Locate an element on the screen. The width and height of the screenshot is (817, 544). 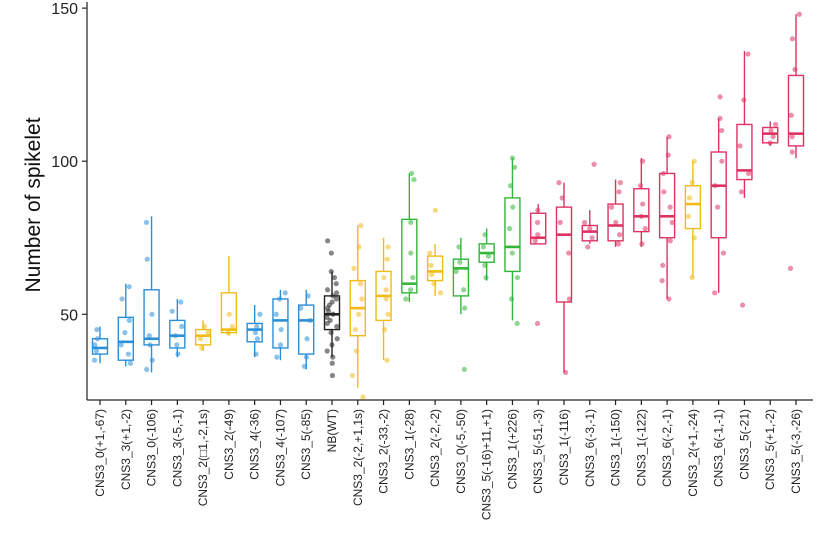
x-tick-label: CNS3_3(-5,-1) is located at coordinates (177, 448).